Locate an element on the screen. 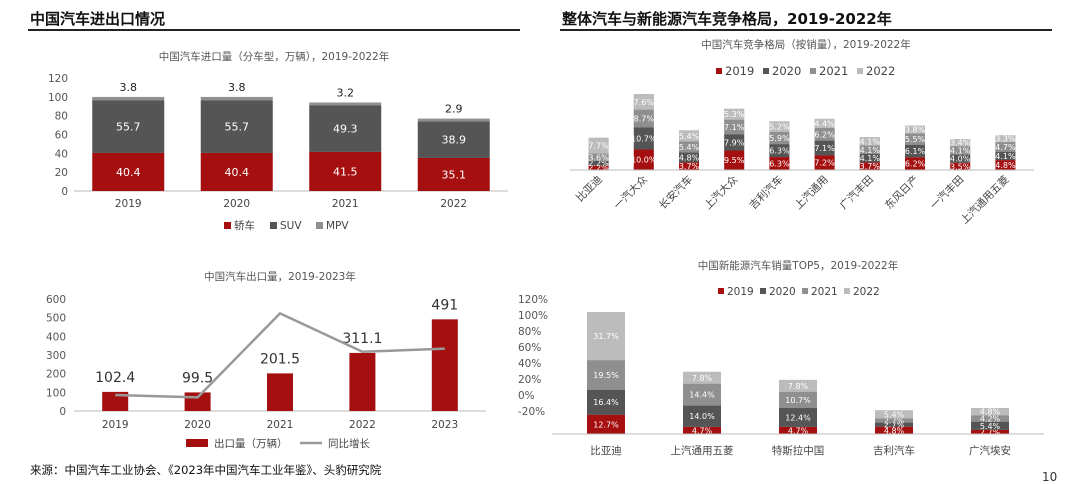 Image resolution: width=1080 pixels, height=484 pixels. data-label: 40.4 is located at coordinates (237, 172).